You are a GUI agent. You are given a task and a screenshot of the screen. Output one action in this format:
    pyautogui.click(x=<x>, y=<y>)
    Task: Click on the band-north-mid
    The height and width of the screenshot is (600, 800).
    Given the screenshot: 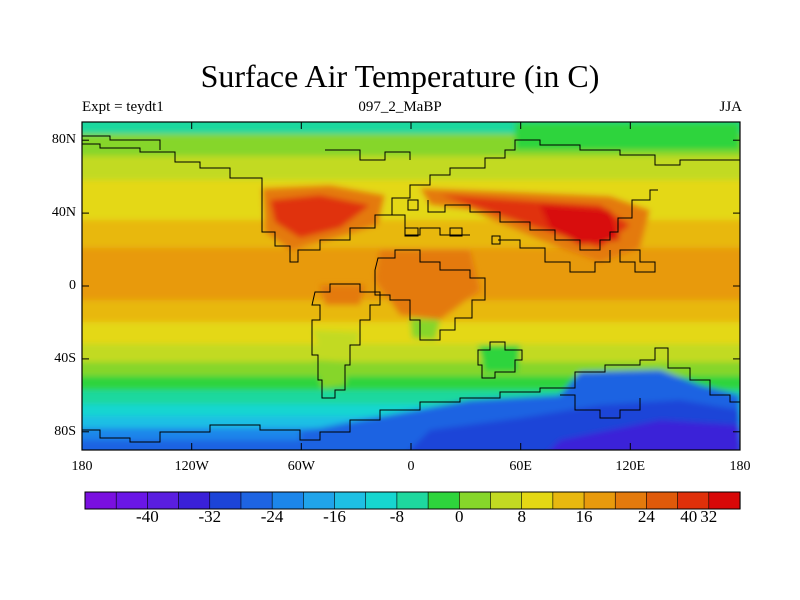 What is the action you would take?
    pyautogui.click(x=411, y=168)
    